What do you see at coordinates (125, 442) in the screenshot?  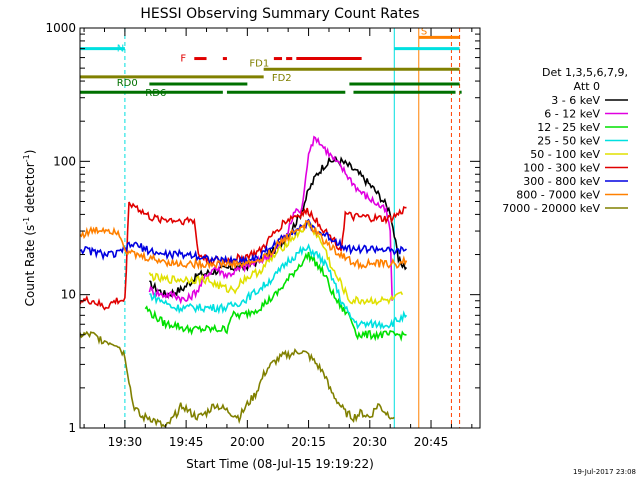 I see `x-tick-label: 19:30` at bounding box center [125, 442].